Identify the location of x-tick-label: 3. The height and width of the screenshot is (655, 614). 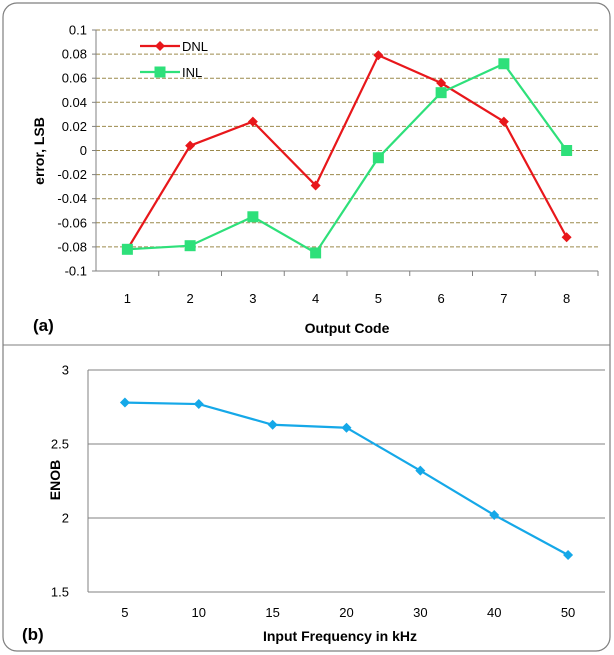
(252, 298).